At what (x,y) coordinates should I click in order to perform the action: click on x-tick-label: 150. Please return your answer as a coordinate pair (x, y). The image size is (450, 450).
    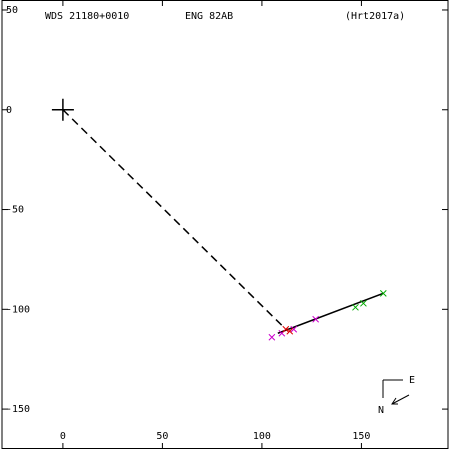
    Looking at the image, I should click on (361, 436).